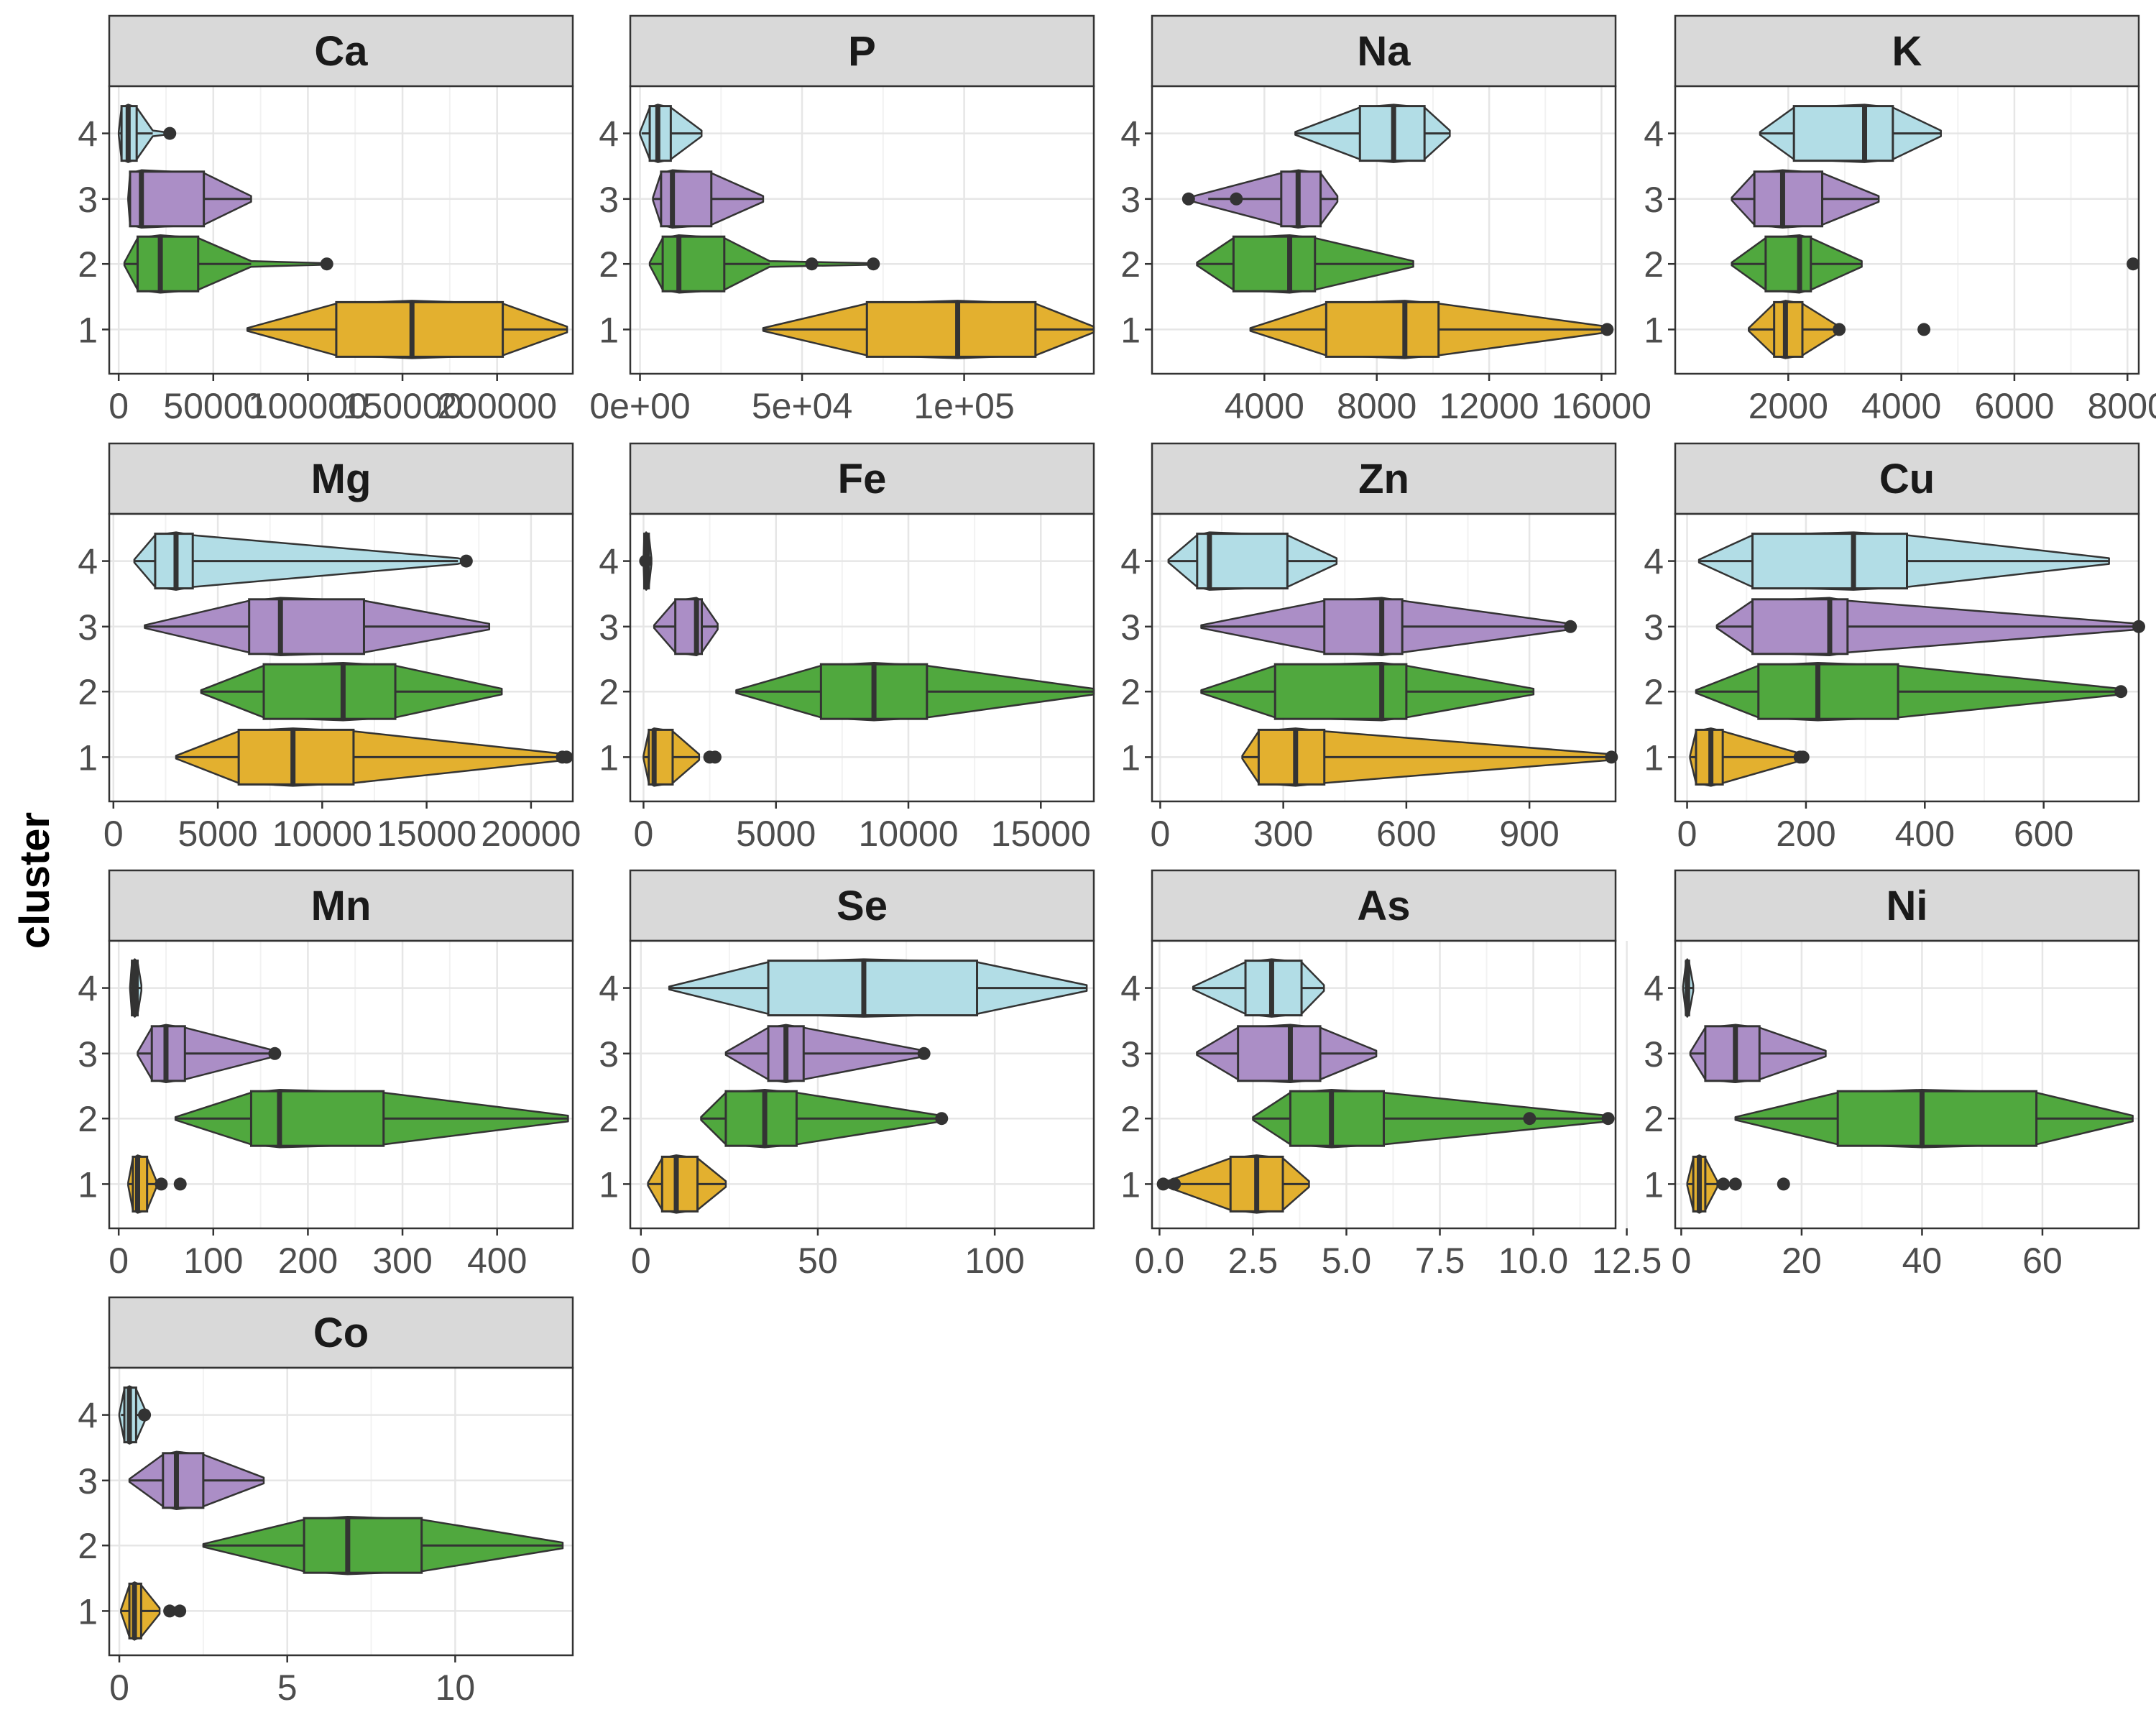  I want to click on y-tick-label-mn-3: 3, so click(88, 1054).